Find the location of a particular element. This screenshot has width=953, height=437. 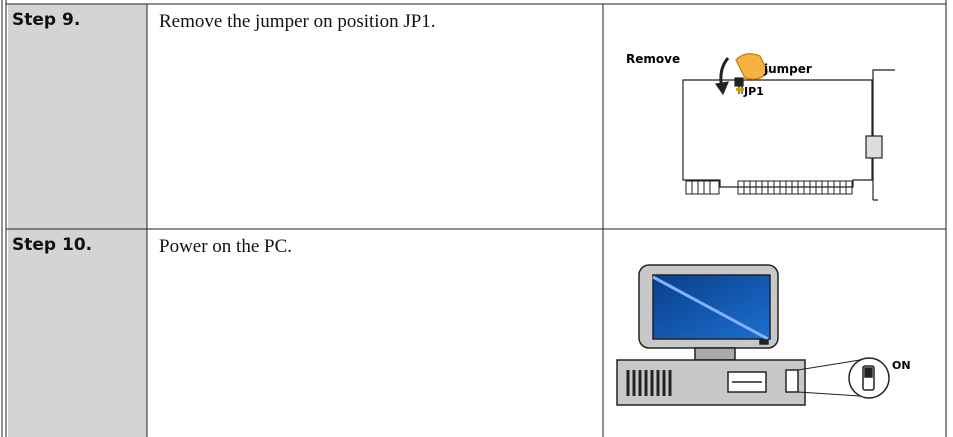

description: Power on the PC. is located at coordinates (225, 246).